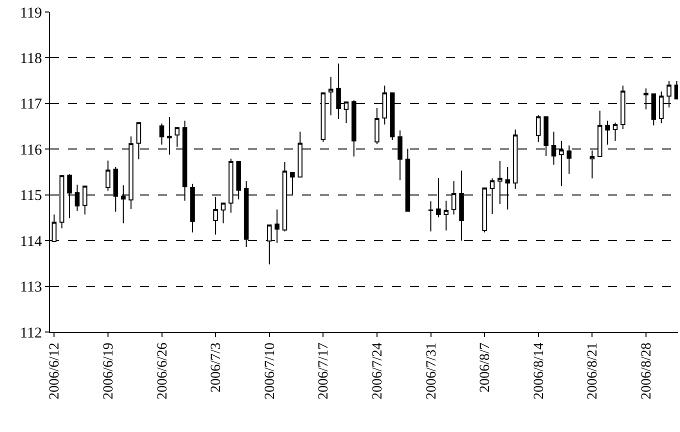  I want to click on x-tick-label: 2006/8/21, so click(593, 371).